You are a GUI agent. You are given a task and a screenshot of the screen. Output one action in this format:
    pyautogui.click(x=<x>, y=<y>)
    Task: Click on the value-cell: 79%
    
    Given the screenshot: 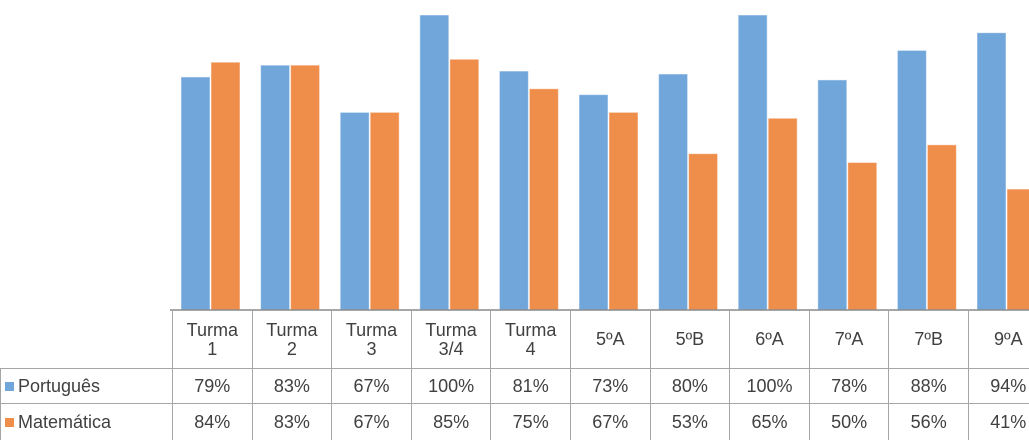 What is the action you would take?
    pyautogui.click(x=212, y=386)
    